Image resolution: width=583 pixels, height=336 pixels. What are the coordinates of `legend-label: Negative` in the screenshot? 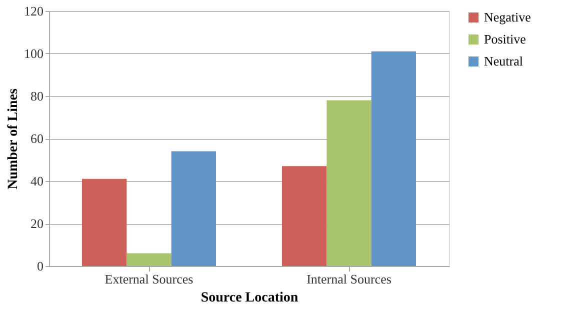 It's located at (508, 17).